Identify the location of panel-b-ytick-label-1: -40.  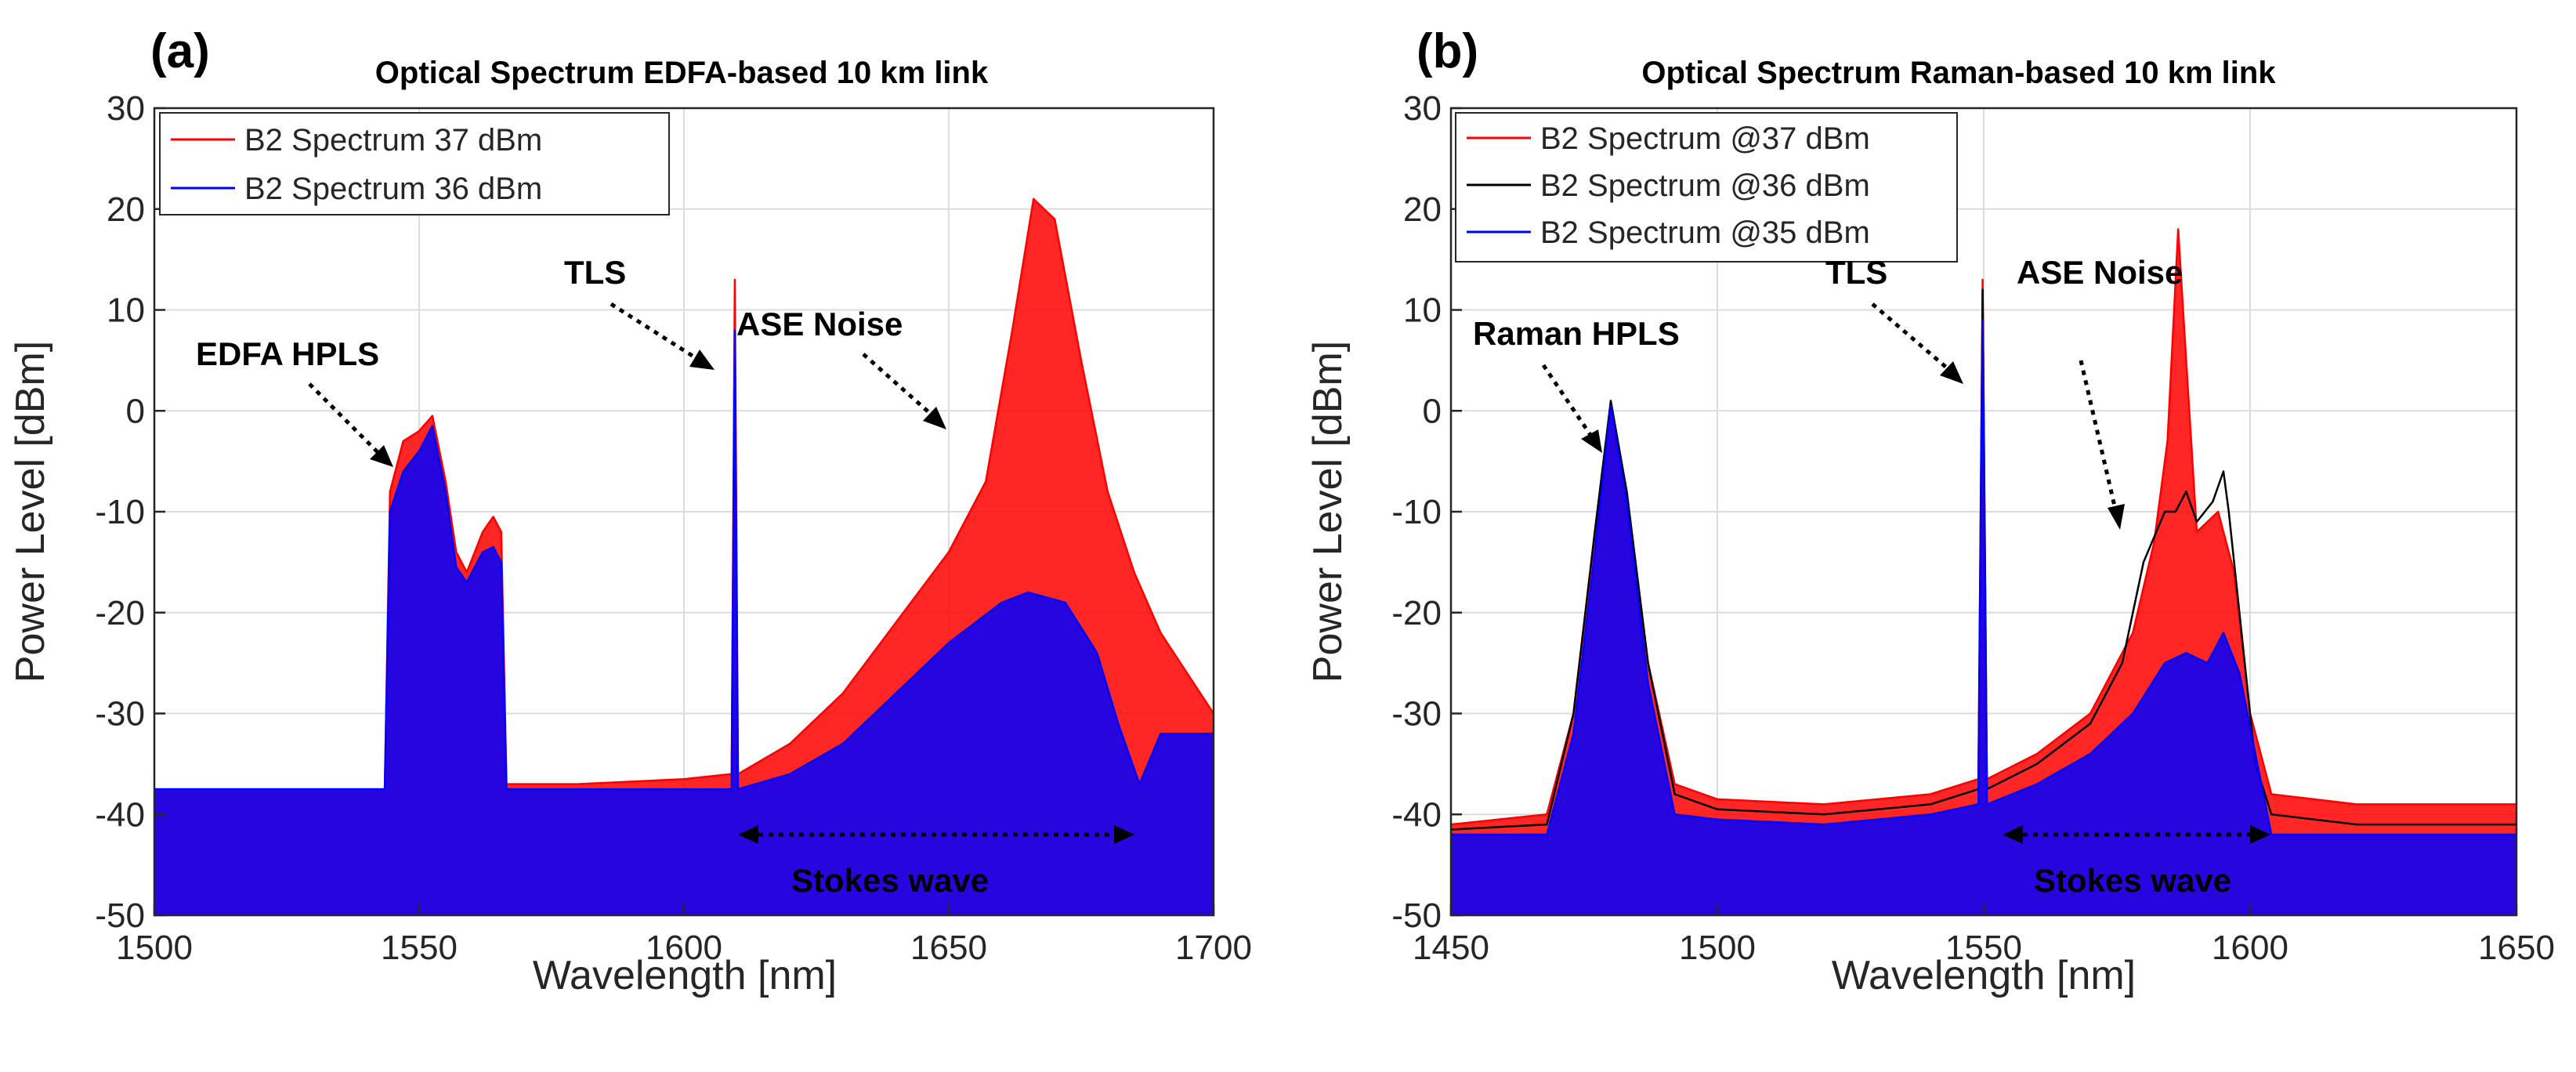
(1417, 814).